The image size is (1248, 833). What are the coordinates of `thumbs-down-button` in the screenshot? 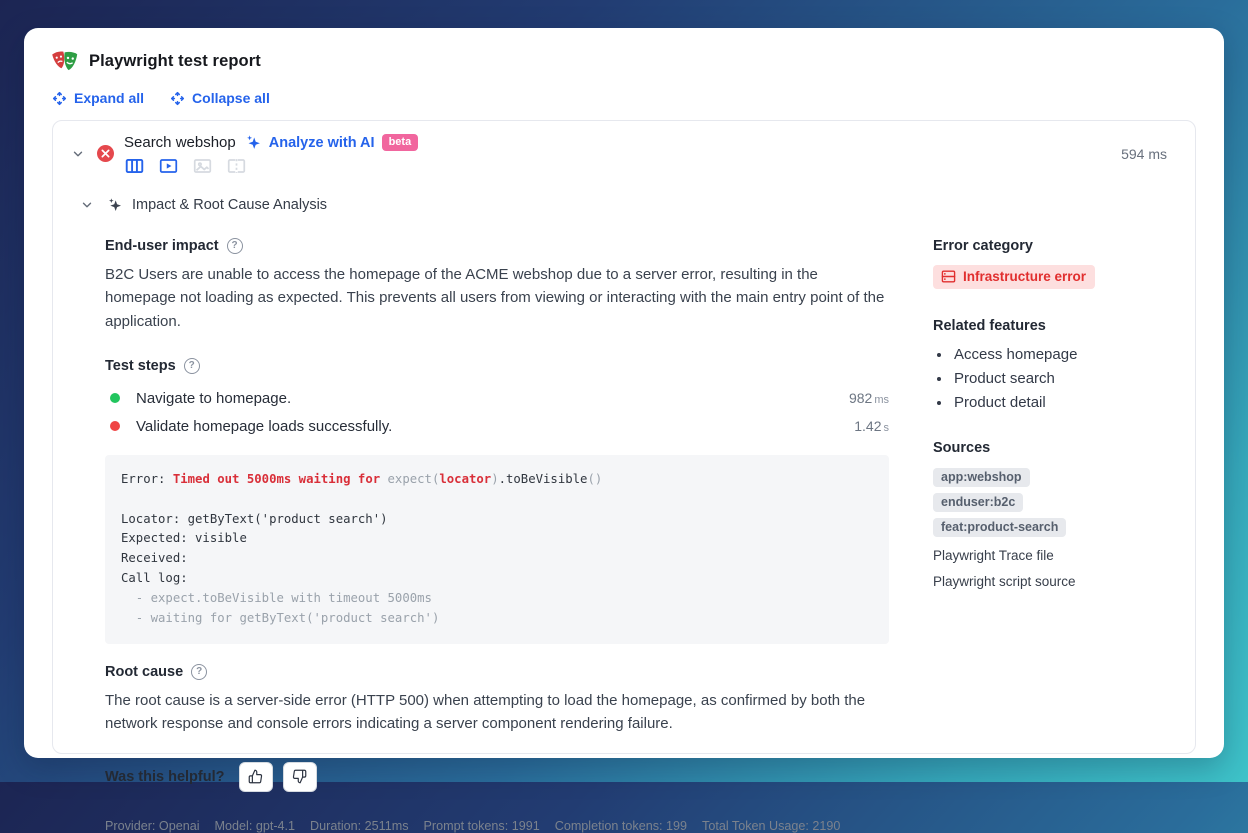 It's located at (299, 776).